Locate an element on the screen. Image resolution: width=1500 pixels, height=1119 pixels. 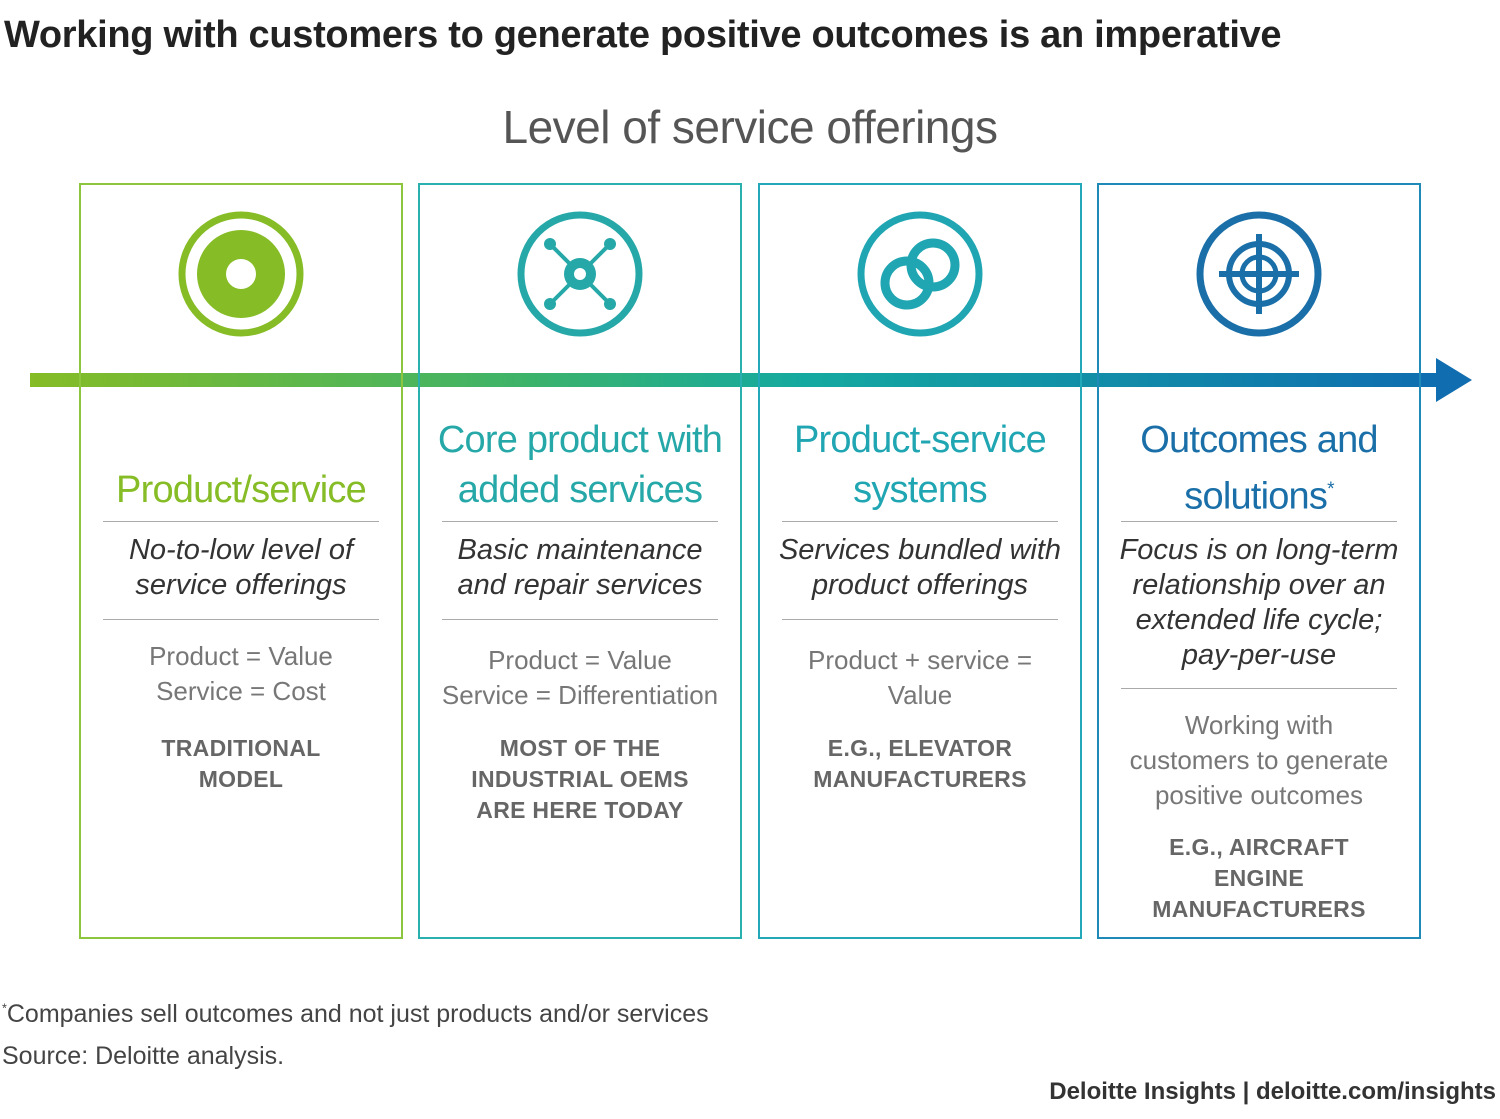
progression-arrow is located at coordinates (751, 380).